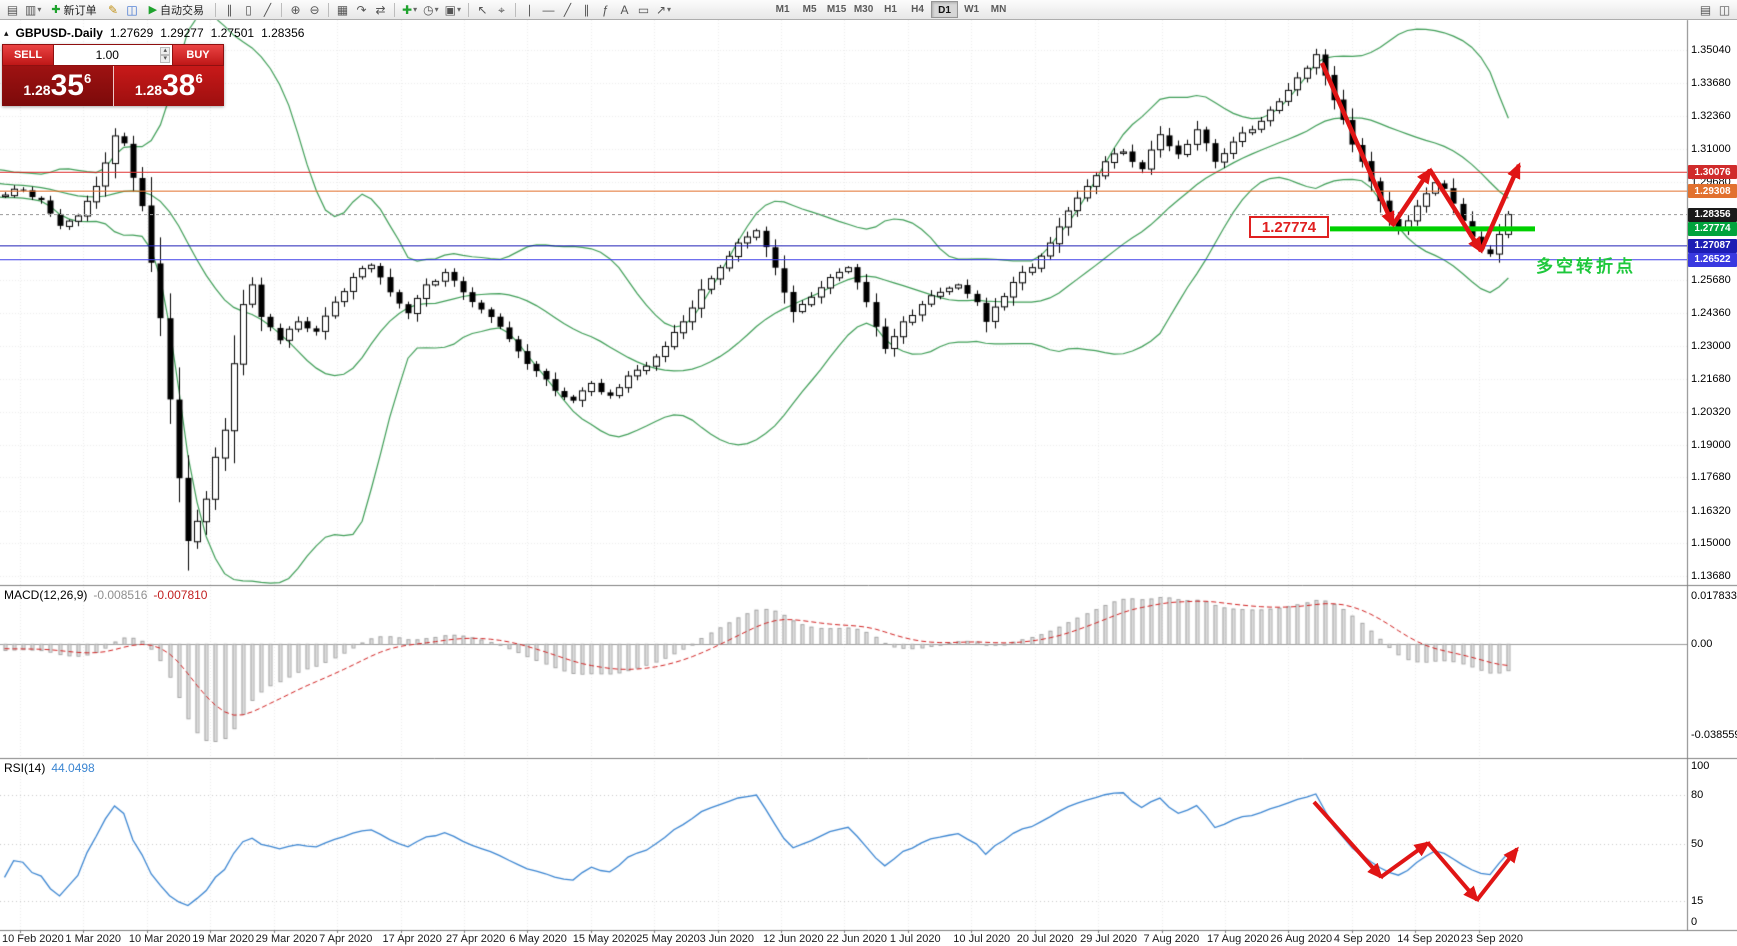  I want to click on timeframe-w1-button: W1, so click(972, 9).